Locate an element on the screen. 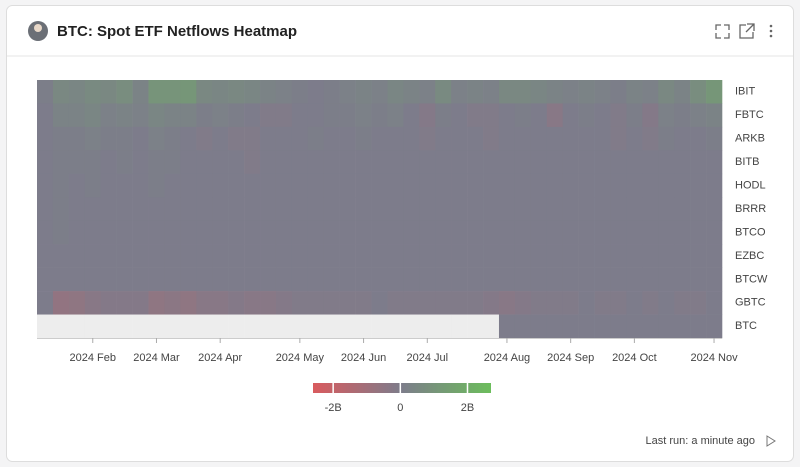 This screenshot has width=800, height=467. row-label: HODL is located at coordinates (750, 185).